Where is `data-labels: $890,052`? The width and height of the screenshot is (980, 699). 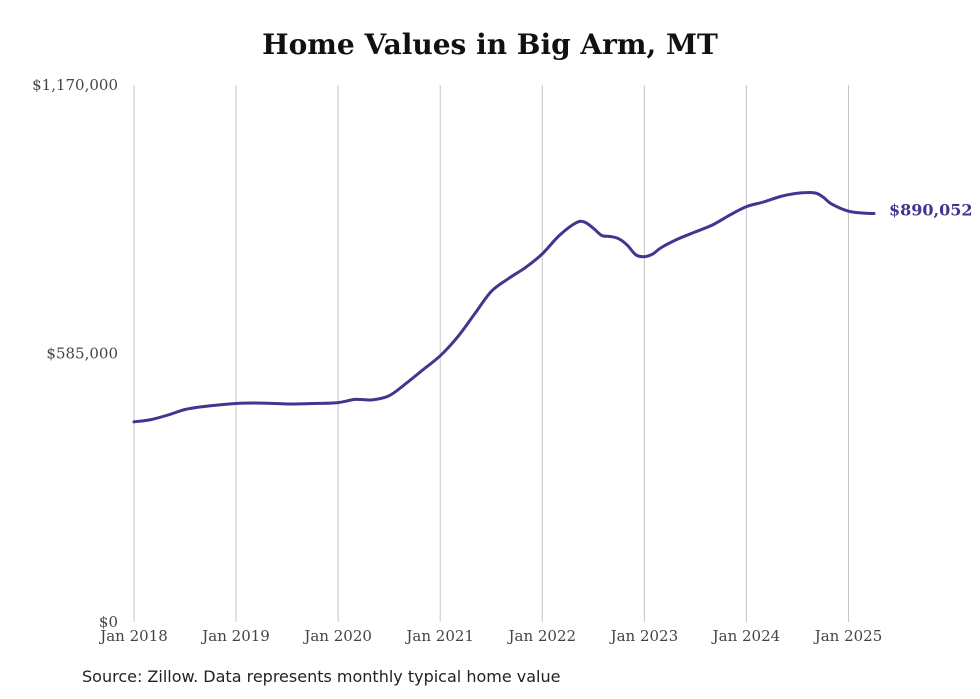
data-labels: $890,052 is located at coordinates (931, 209).